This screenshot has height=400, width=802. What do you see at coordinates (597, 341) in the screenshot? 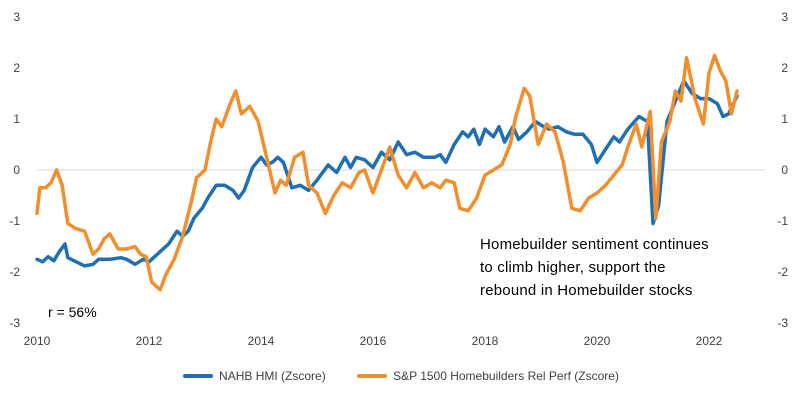
I see `x-tick-label: 2020` at bounding box center [597, 341].